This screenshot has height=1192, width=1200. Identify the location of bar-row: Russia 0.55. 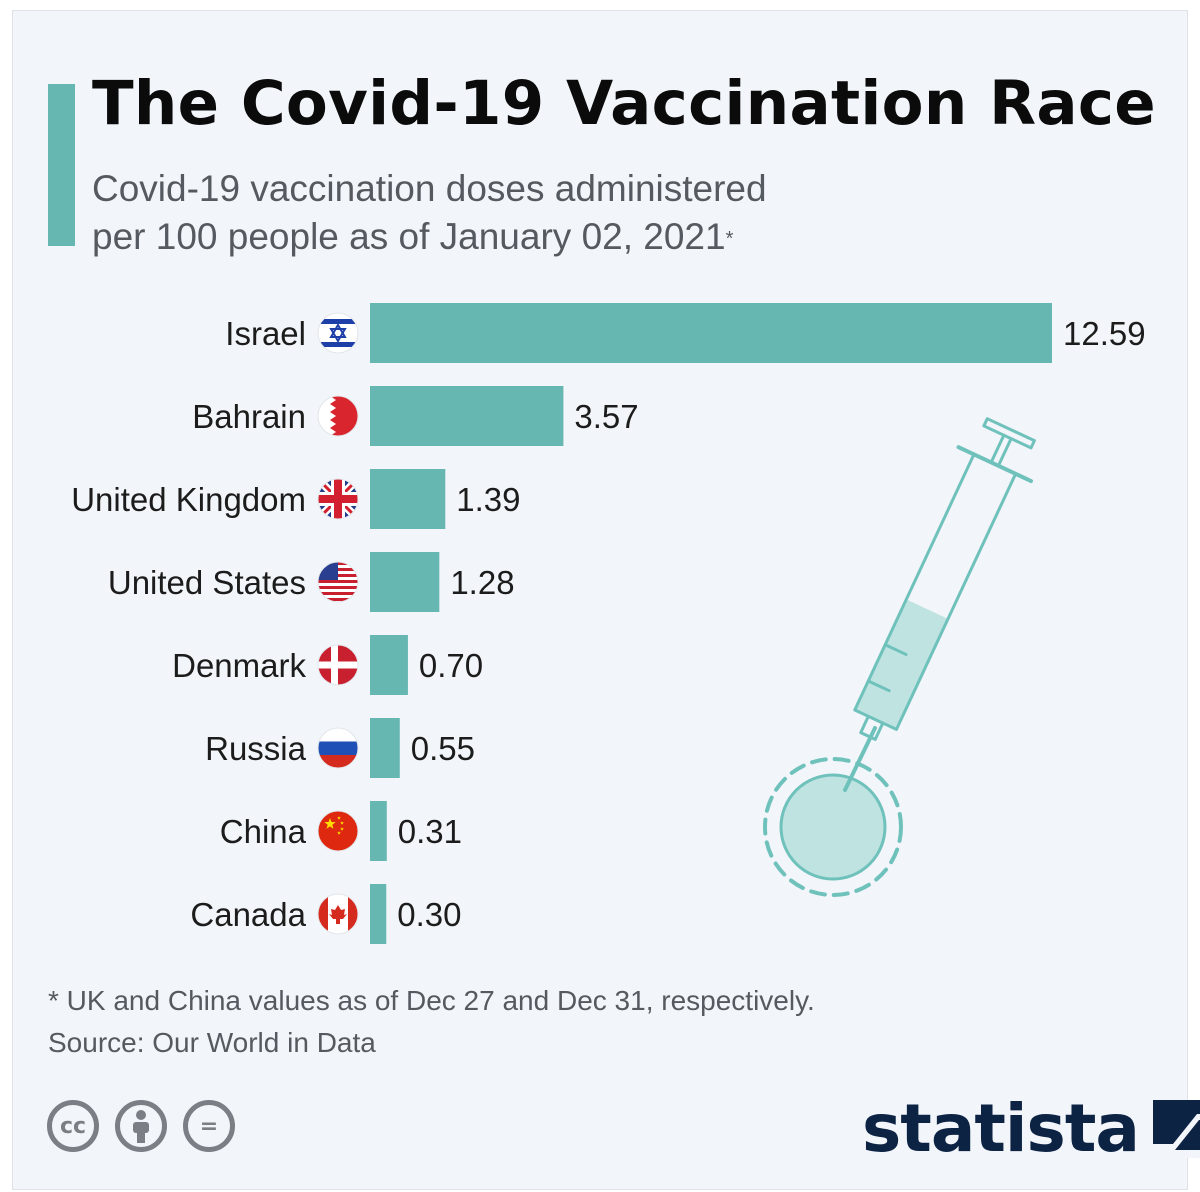
(340, 748).